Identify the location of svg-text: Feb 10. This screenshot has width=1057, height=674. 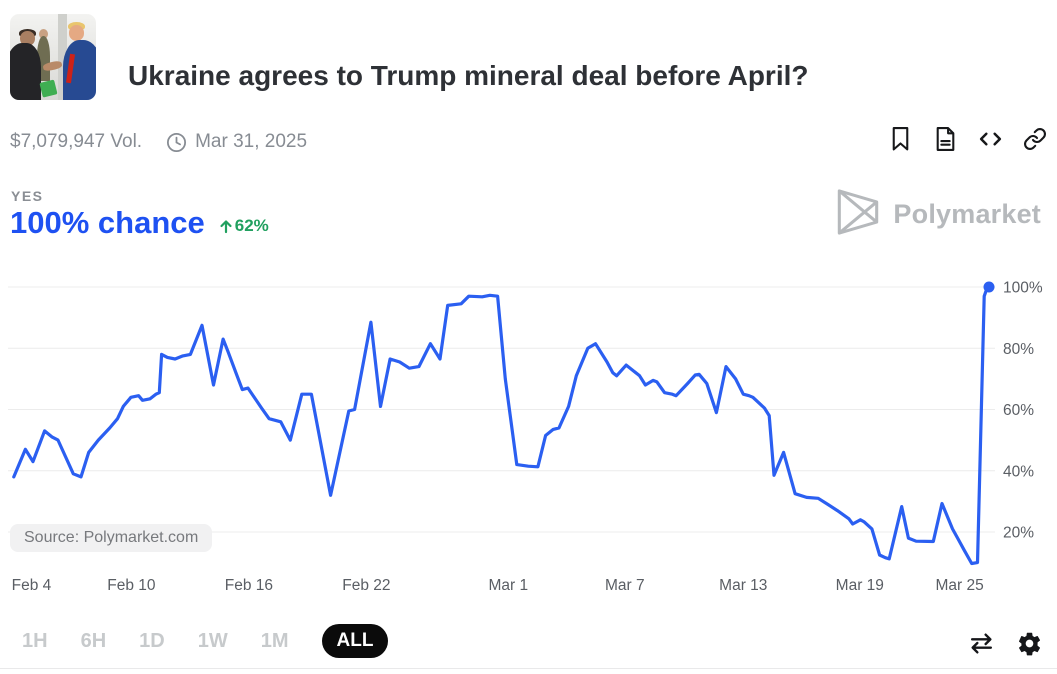
(131, 585).